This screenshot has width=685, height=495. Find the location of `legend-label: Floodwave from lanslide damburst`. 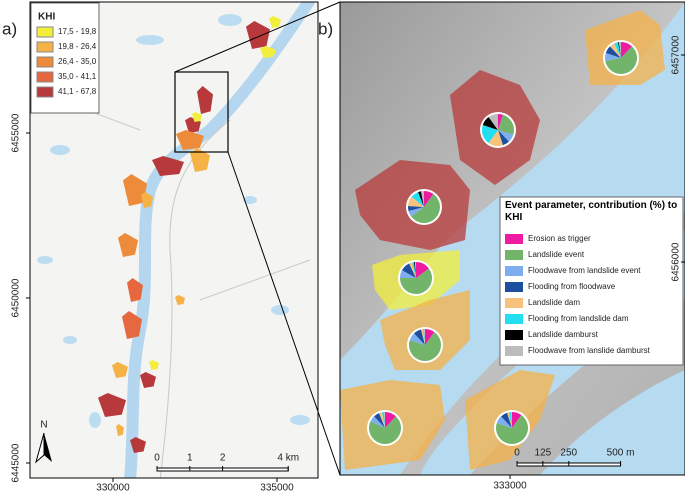

legend-label: Floodwave from lanslide damburst is located at coordinates (589, 350).